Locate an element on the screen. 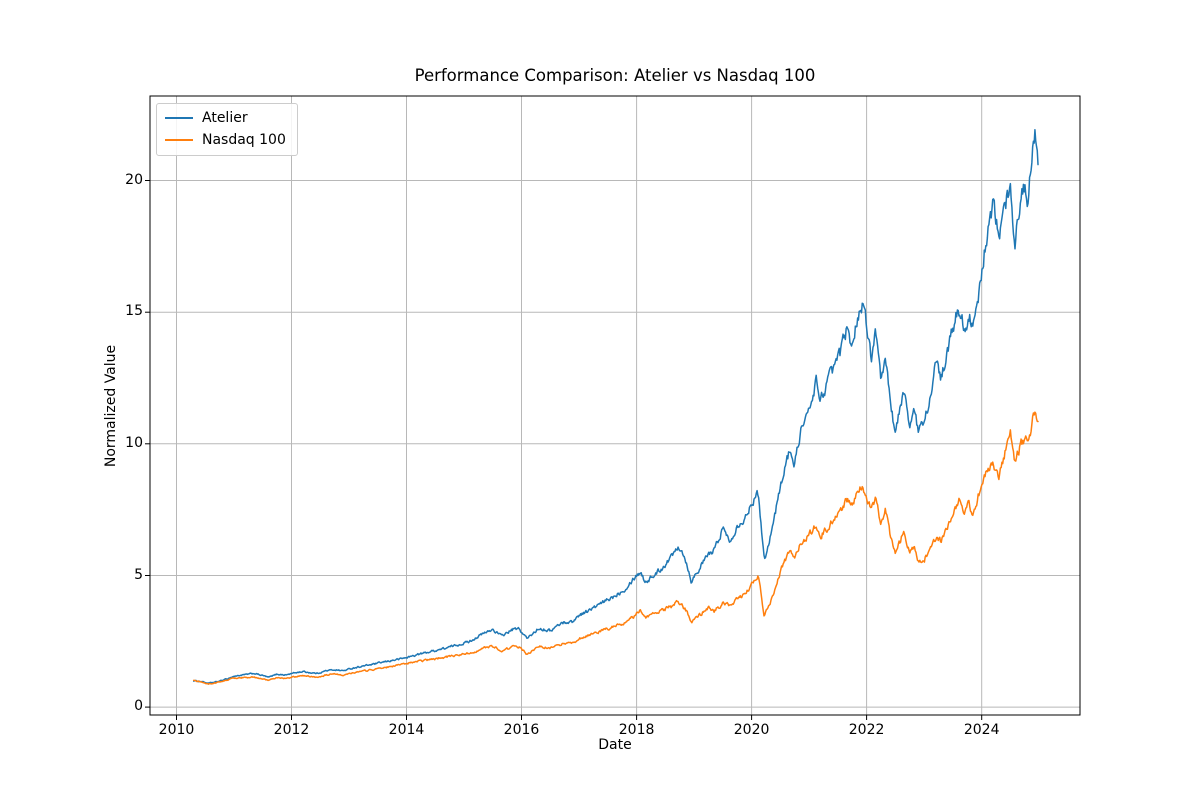  legend-item-atelier: Atelier is located at coordinates (225, 118).